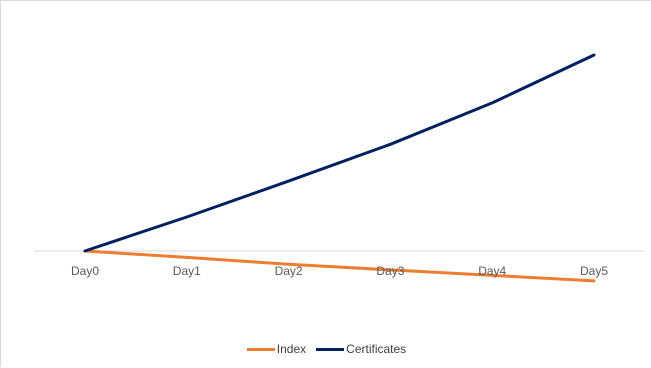 The height and width of the screenshot is (368, 651). Describe the element at coordinates (276, 349) in the screenshot. I see `legend-item-index: Index` at that location.